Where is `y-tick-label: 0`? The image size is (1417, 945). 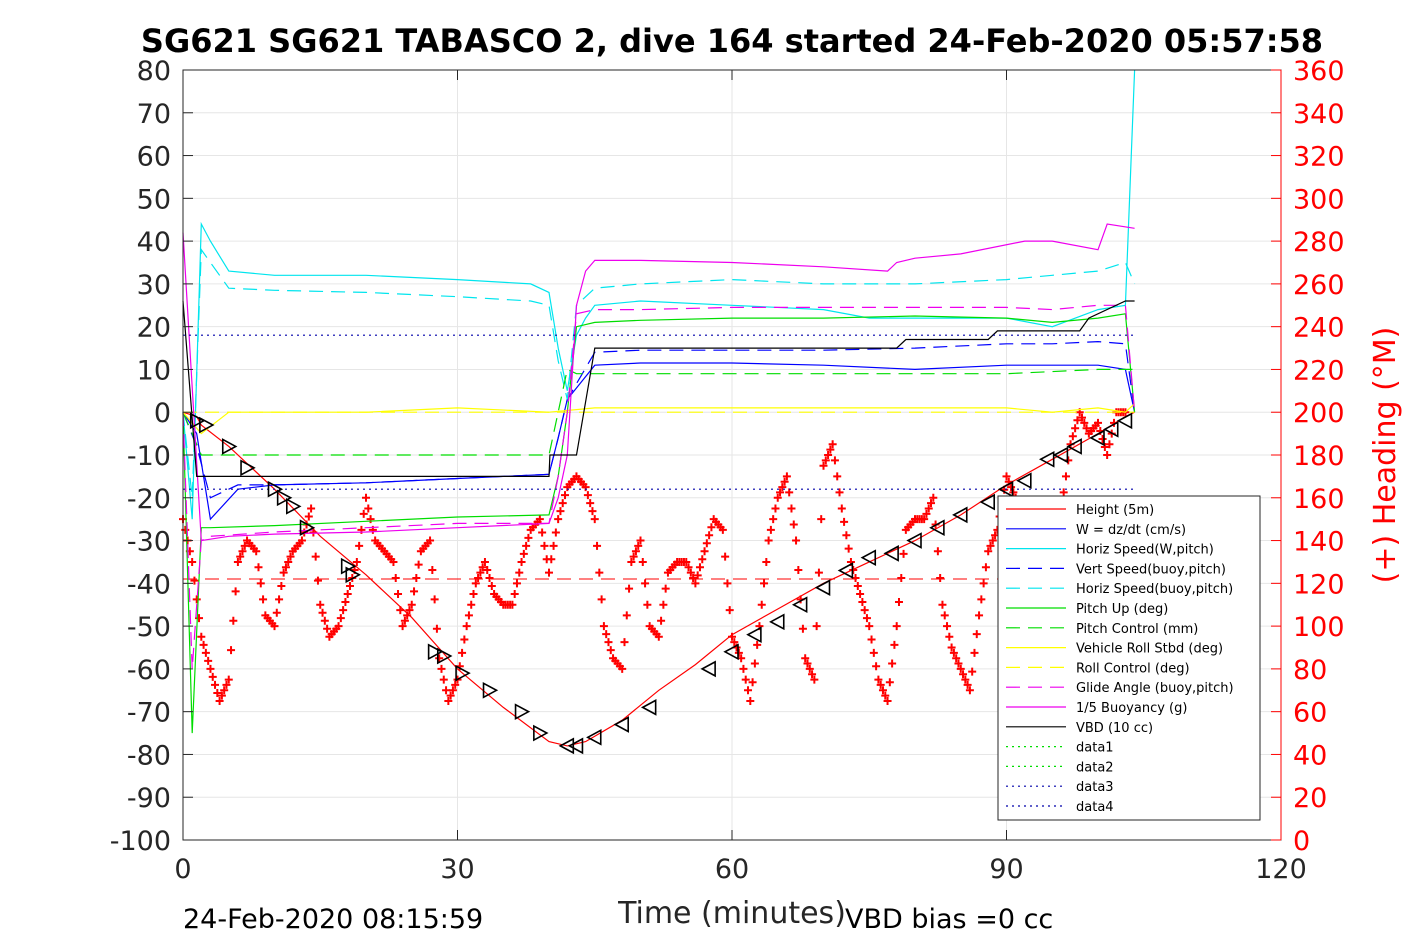 y-tick-label: 0 is located at coordinates (162, 413).